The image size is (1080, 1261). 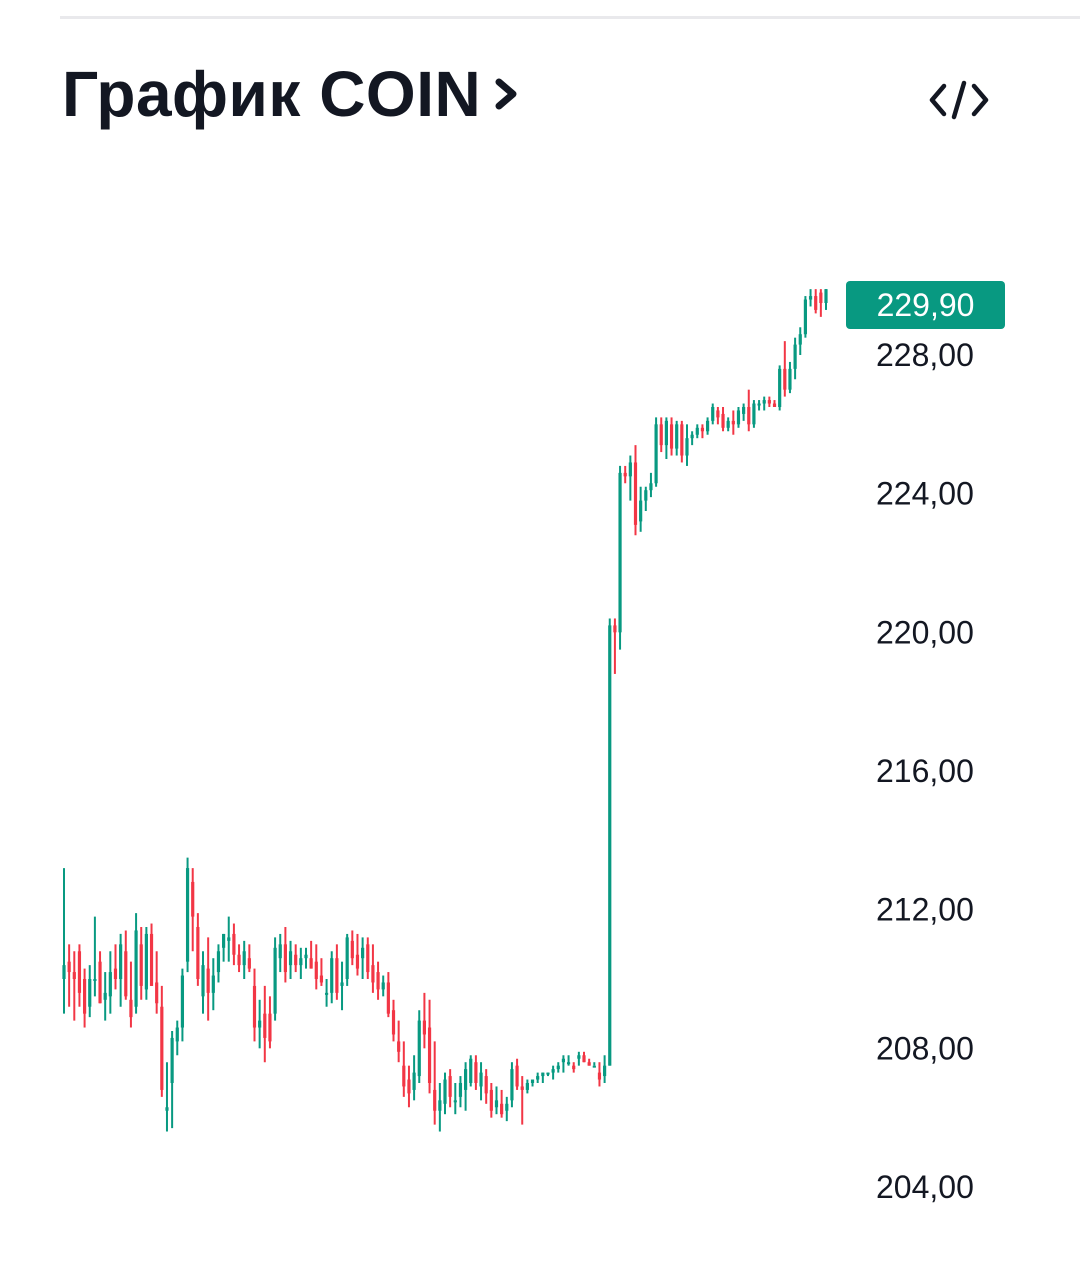 What do you see at coordinates (925, 632) in the screenshot?
I see `y-tick-label: 220,00` at bounding box center [925, 632].